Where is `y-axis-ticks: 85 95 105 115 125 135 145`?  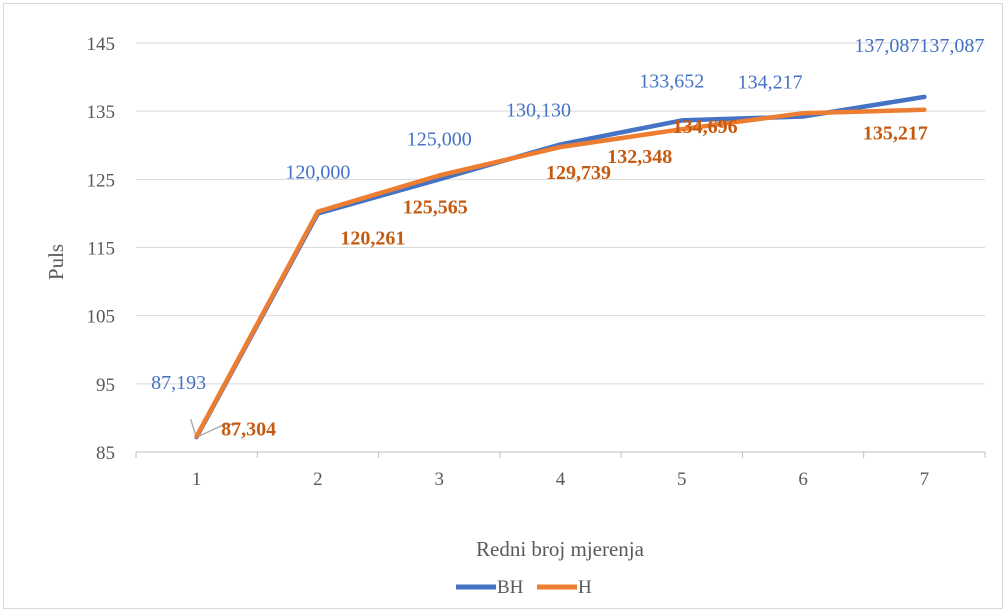 y-axis-ticks: 85 95 105 115 125 135 145 is located at coordinates (101, 249).